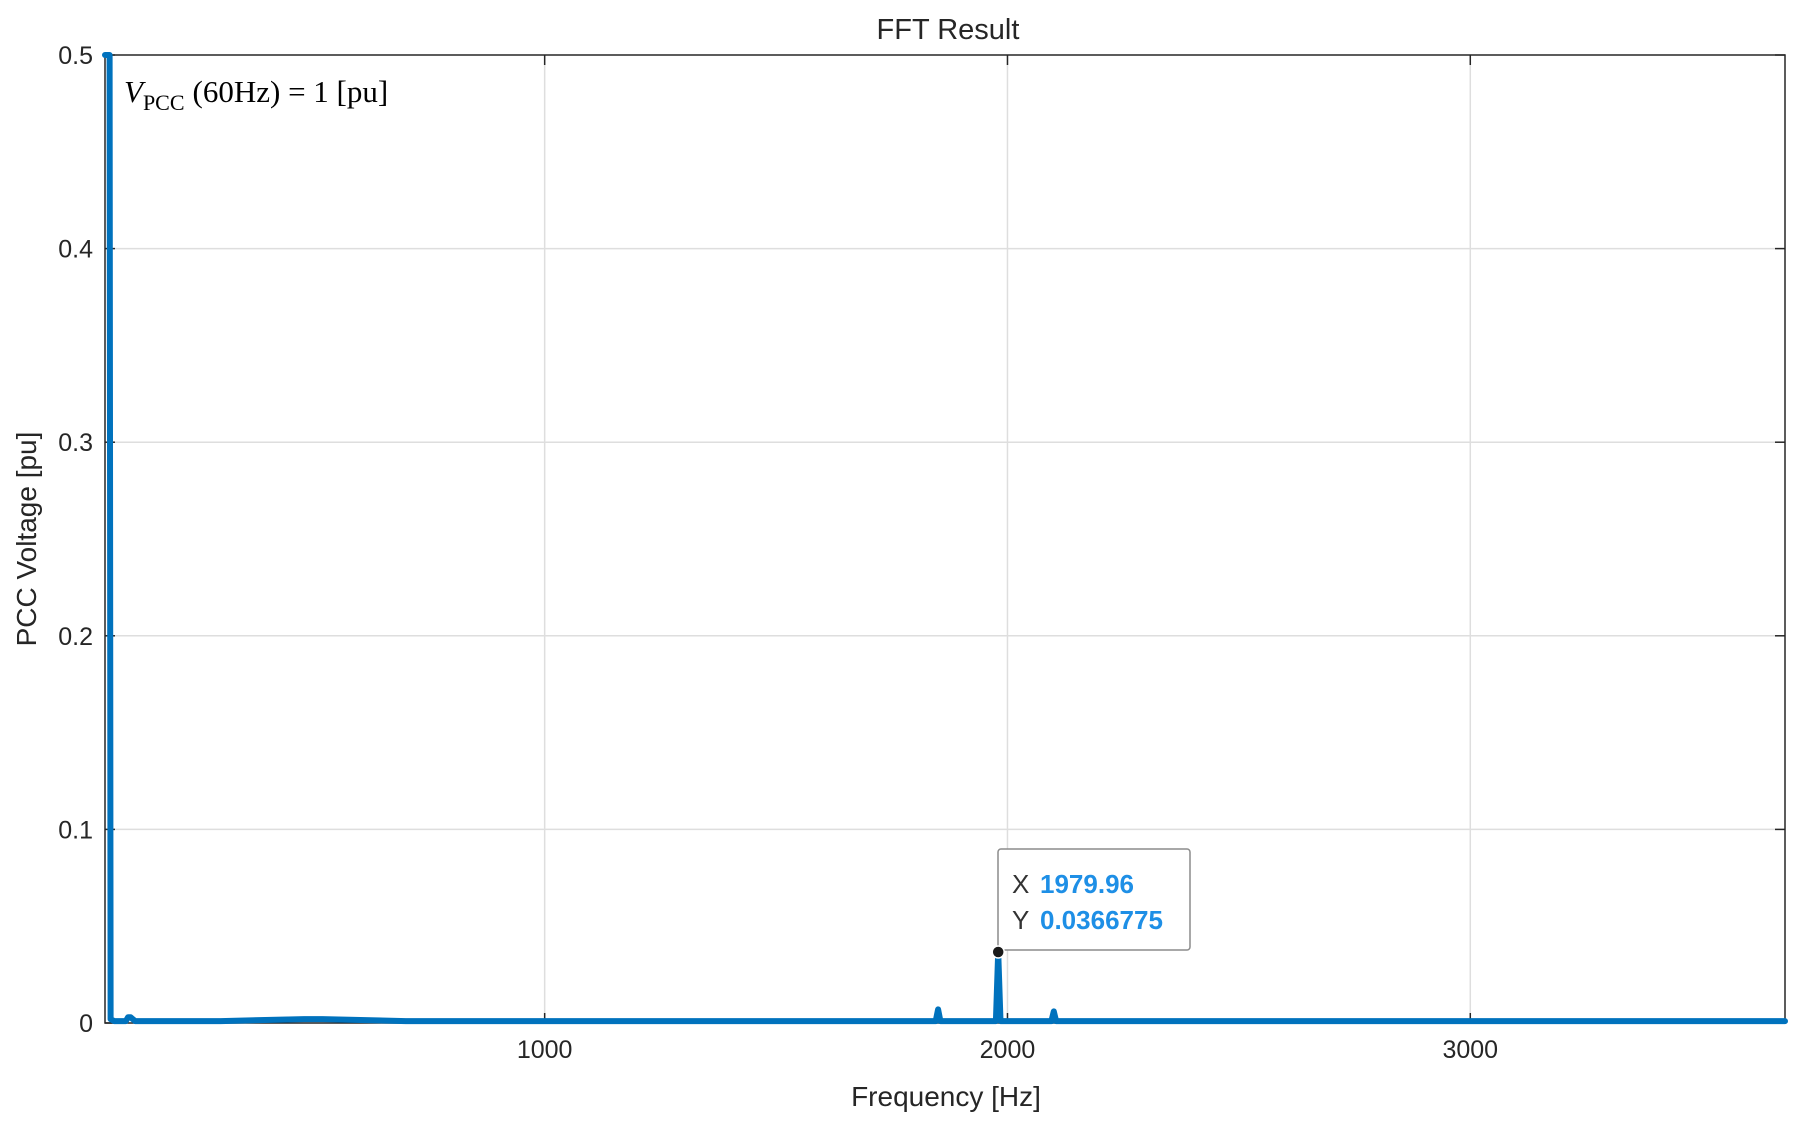  Describe the element at coordinates (1020, 884) in the screenshot. I see `datatip-x-key: X` at that location.